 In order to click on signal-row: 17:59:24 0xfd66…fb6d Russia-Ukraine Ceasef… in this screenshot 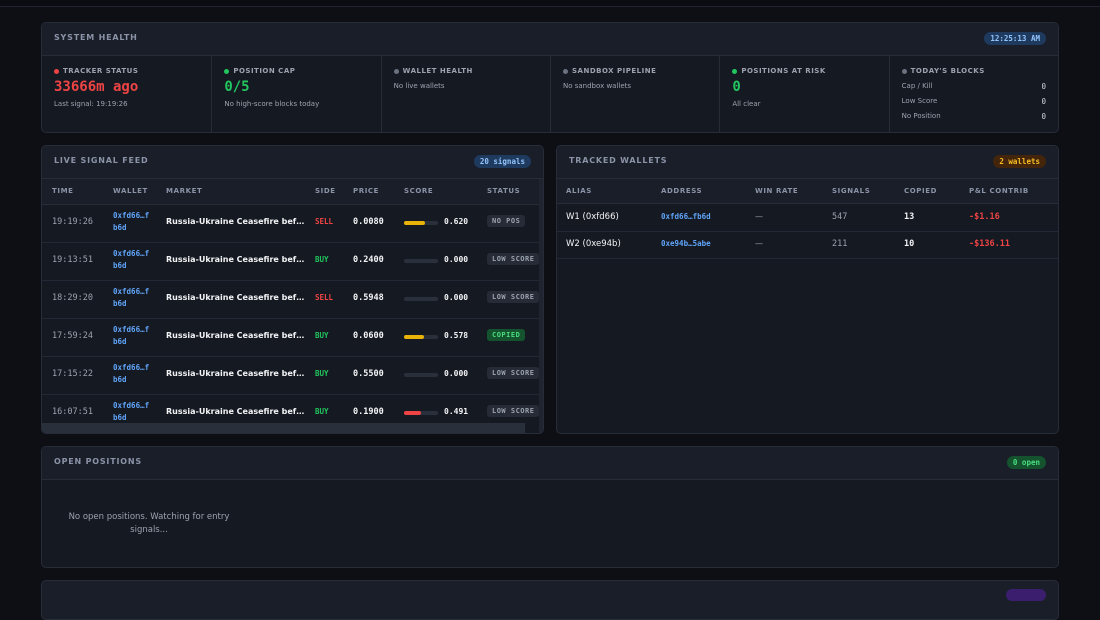, I will do `click(290, 337)`.